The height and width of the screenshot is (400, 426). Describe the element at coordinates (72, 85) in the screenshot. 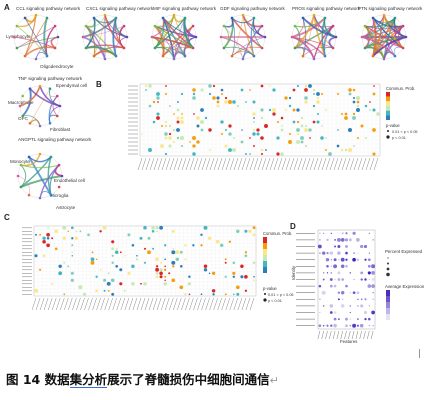

I see `node-label-ependymal: Ependymal cell` at that location.